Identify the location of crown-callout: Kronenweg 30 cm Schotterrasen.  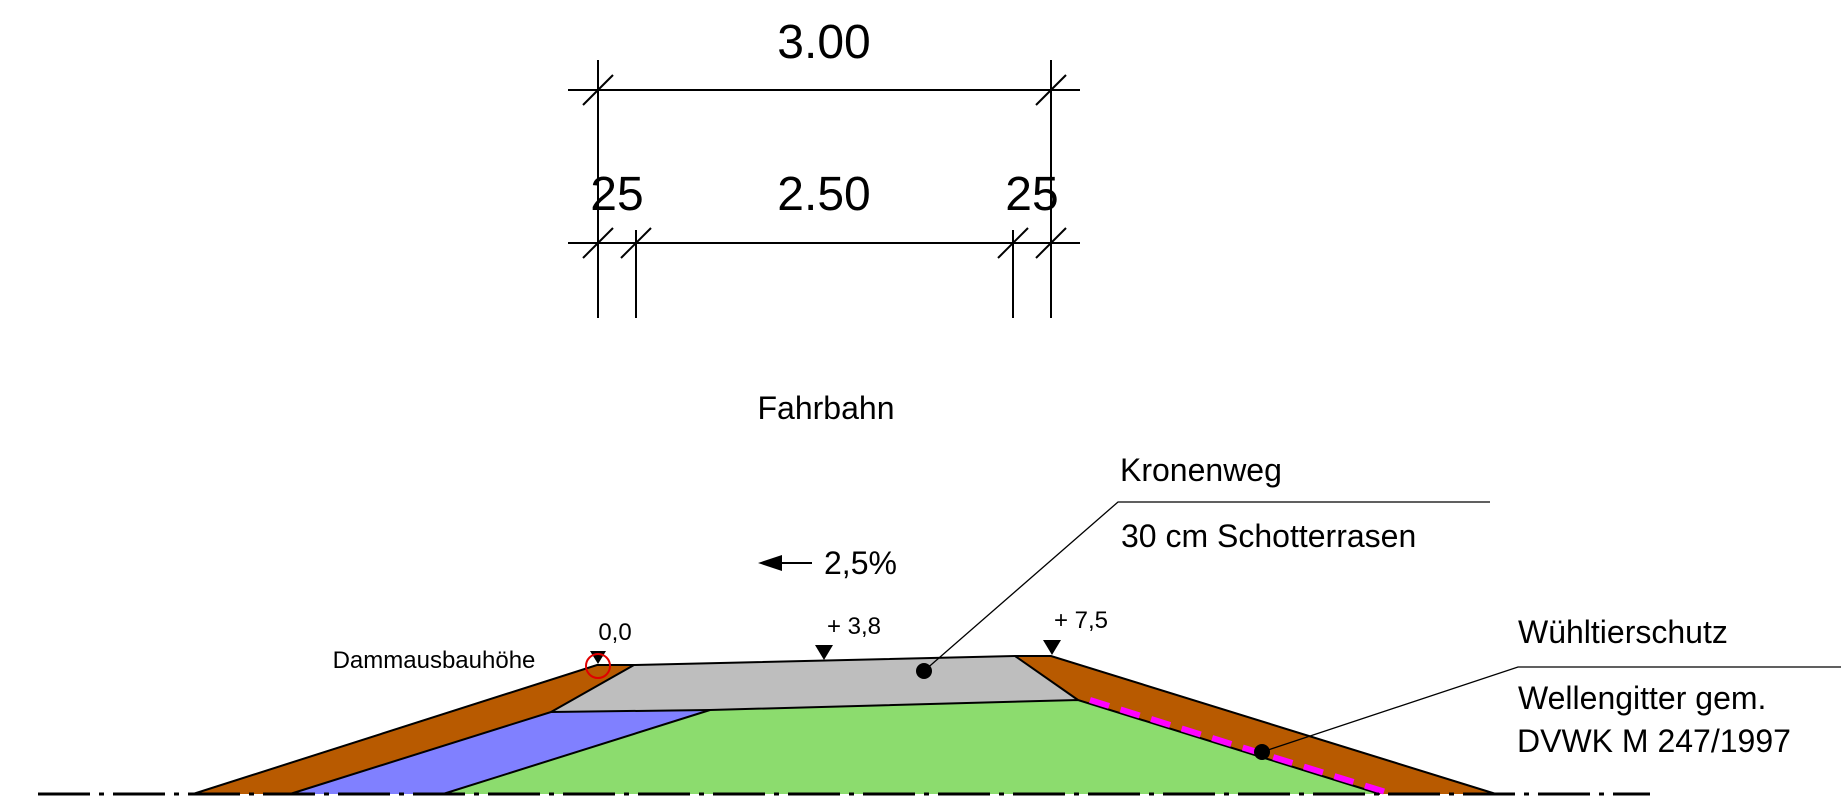
(1203, 565).